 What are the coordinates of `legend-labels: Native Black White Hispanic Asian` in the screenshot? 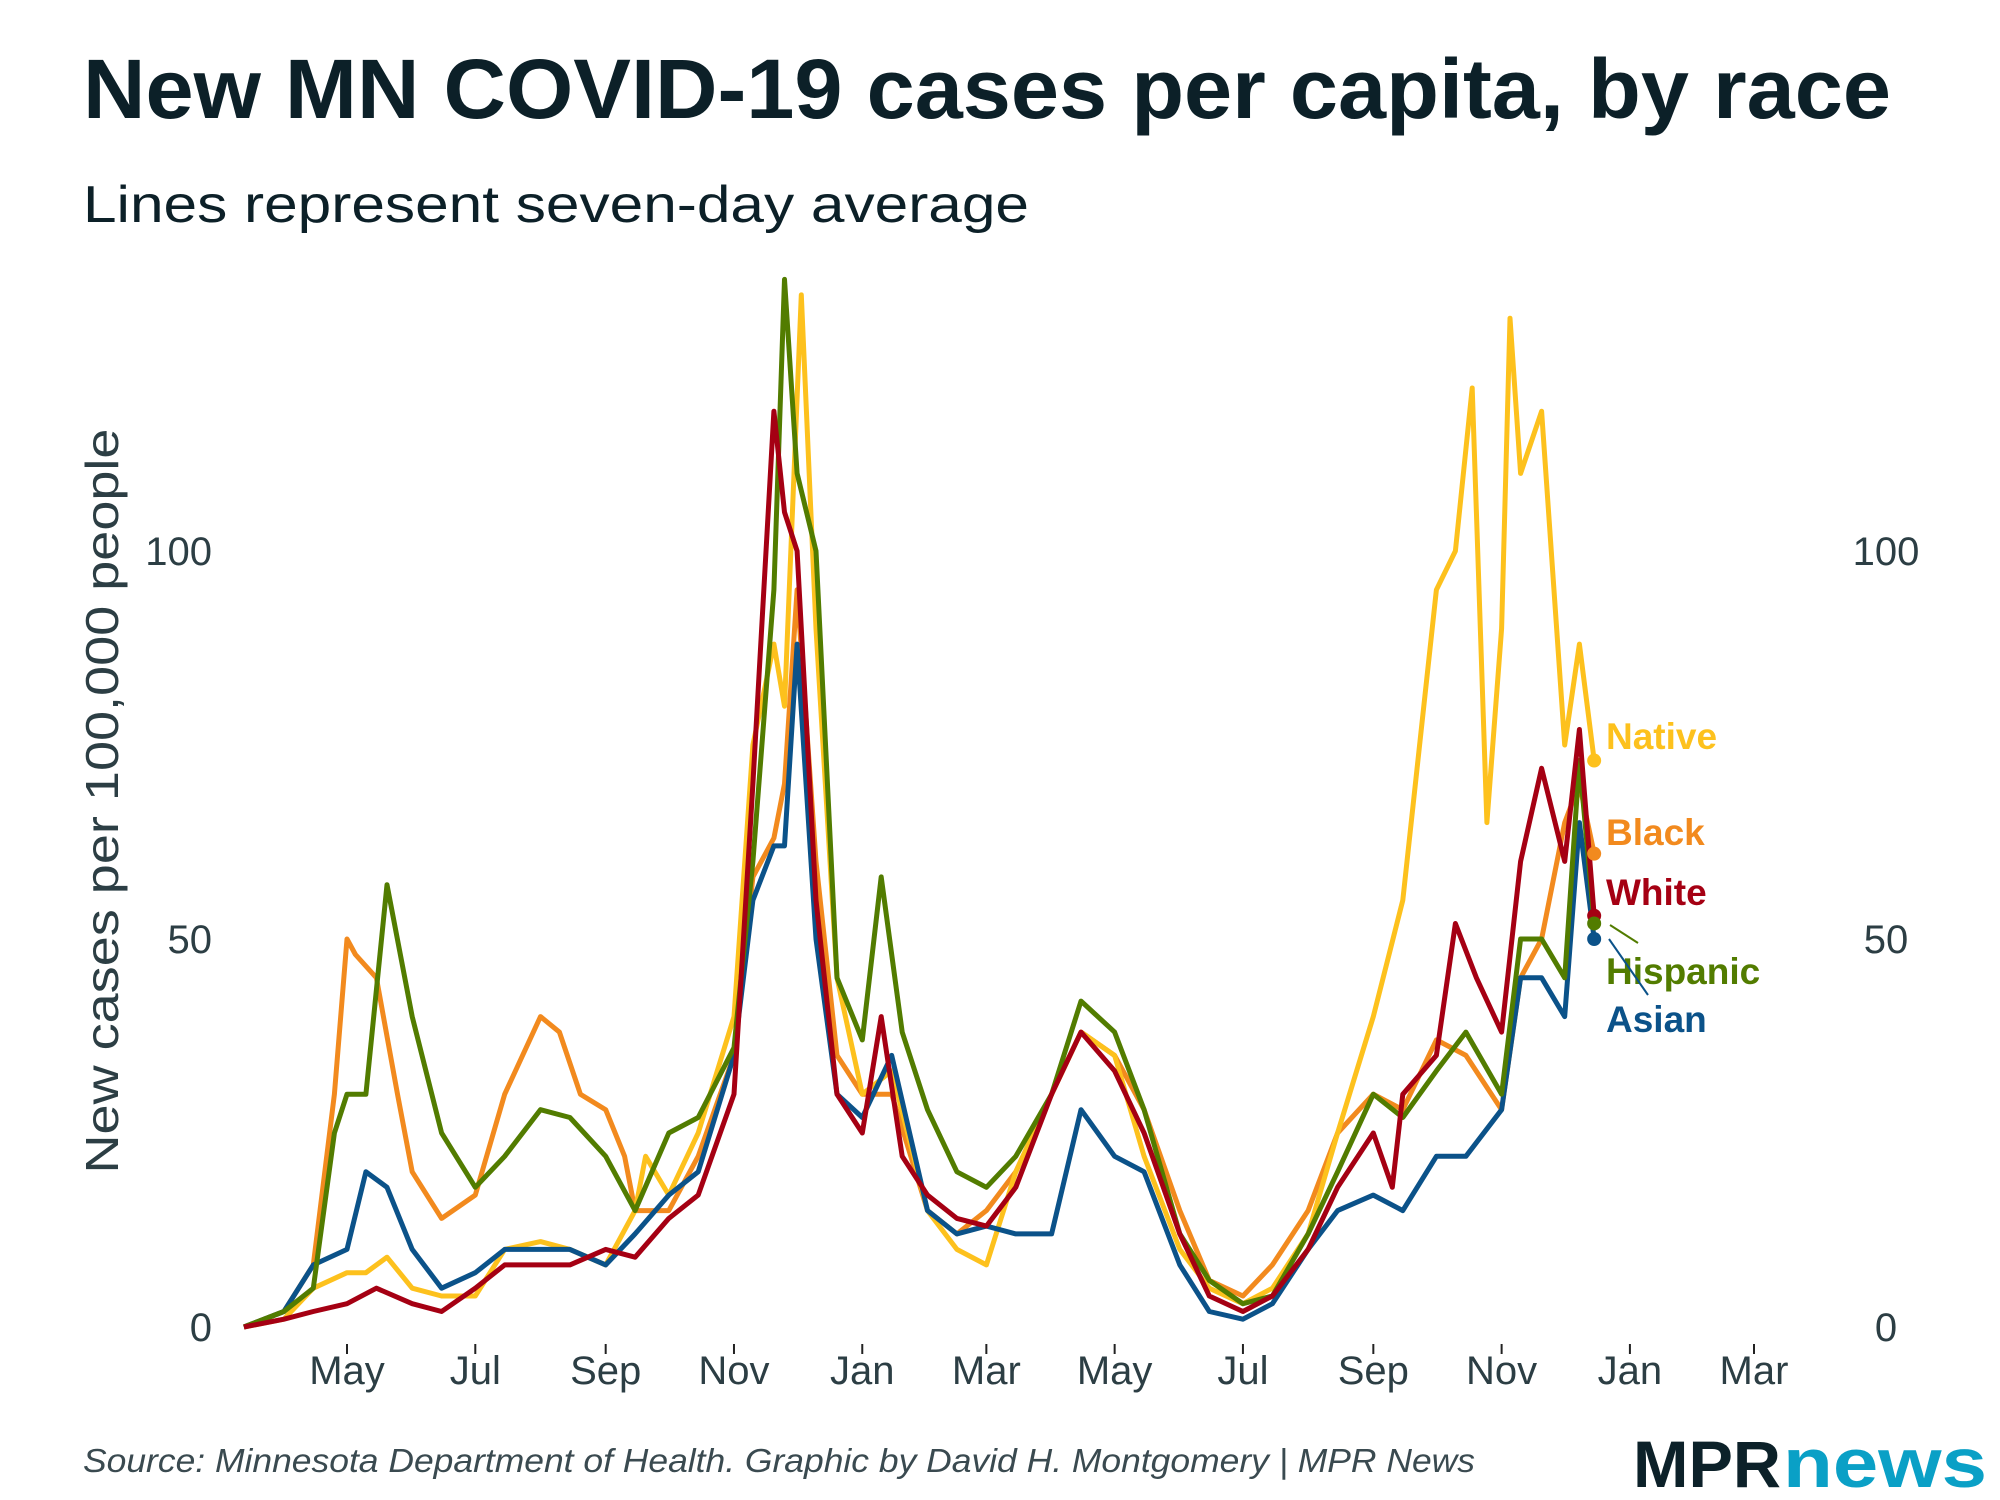 It's located at (1683, 878).